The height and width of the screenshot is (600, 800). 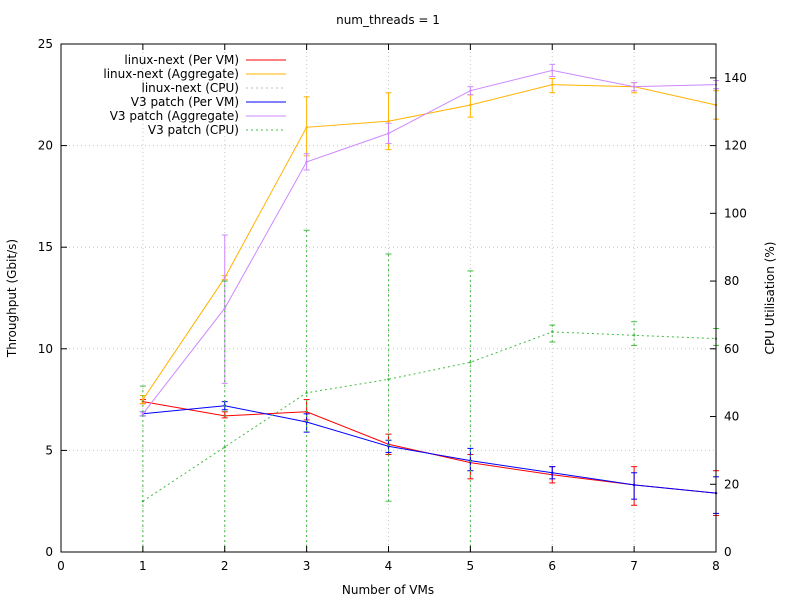 What do you see at coordinates (45, 44) in the screenshot?
I see `y-tick-label: 25` at bounding box center [45, 44].